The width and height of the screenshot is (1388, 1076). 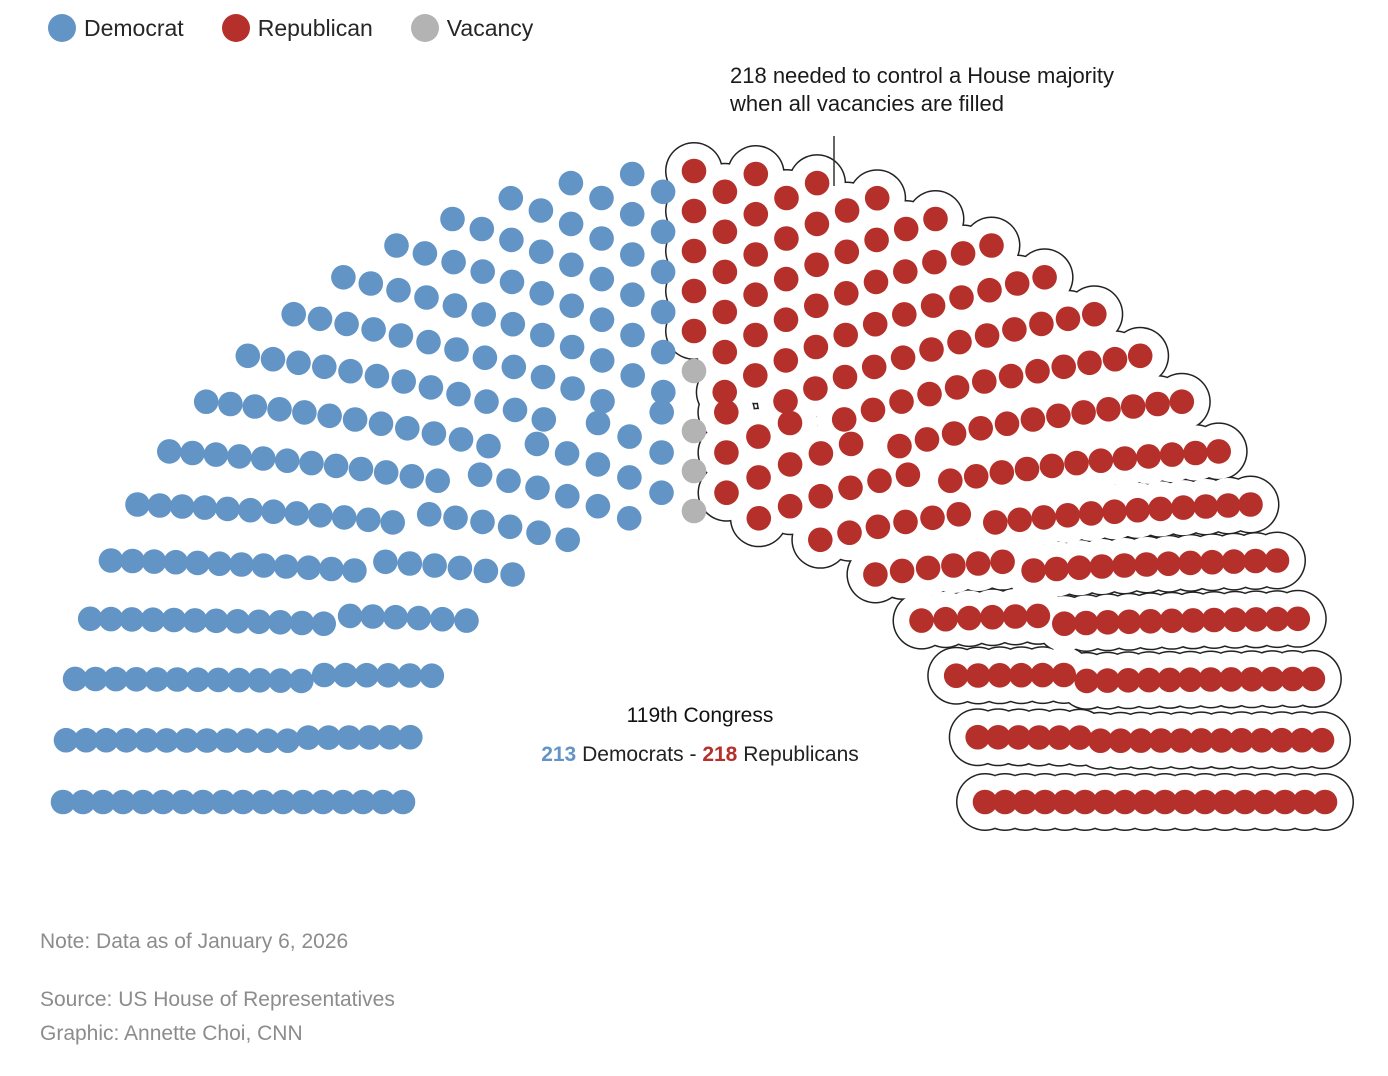 What do you see at coordinates (801, 754) in the screenshot?
I see `rep-count-label: Republicans` at bounding box center [801, 754].